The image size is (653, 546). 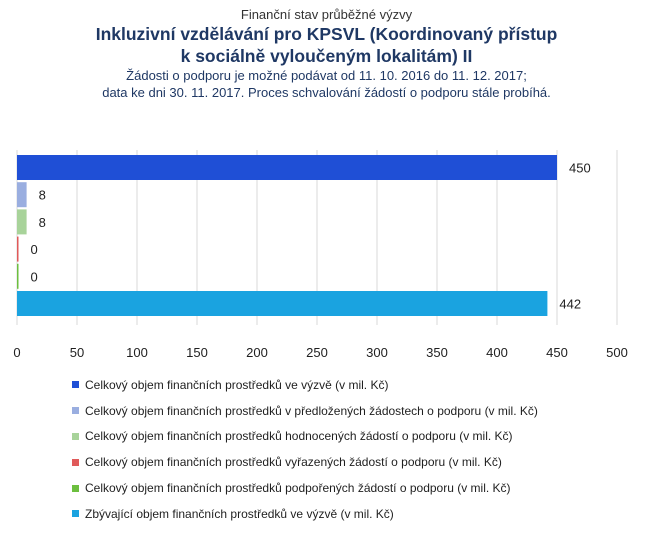 I want to click on x-tick-label: 450, so click(x=557, y=352).